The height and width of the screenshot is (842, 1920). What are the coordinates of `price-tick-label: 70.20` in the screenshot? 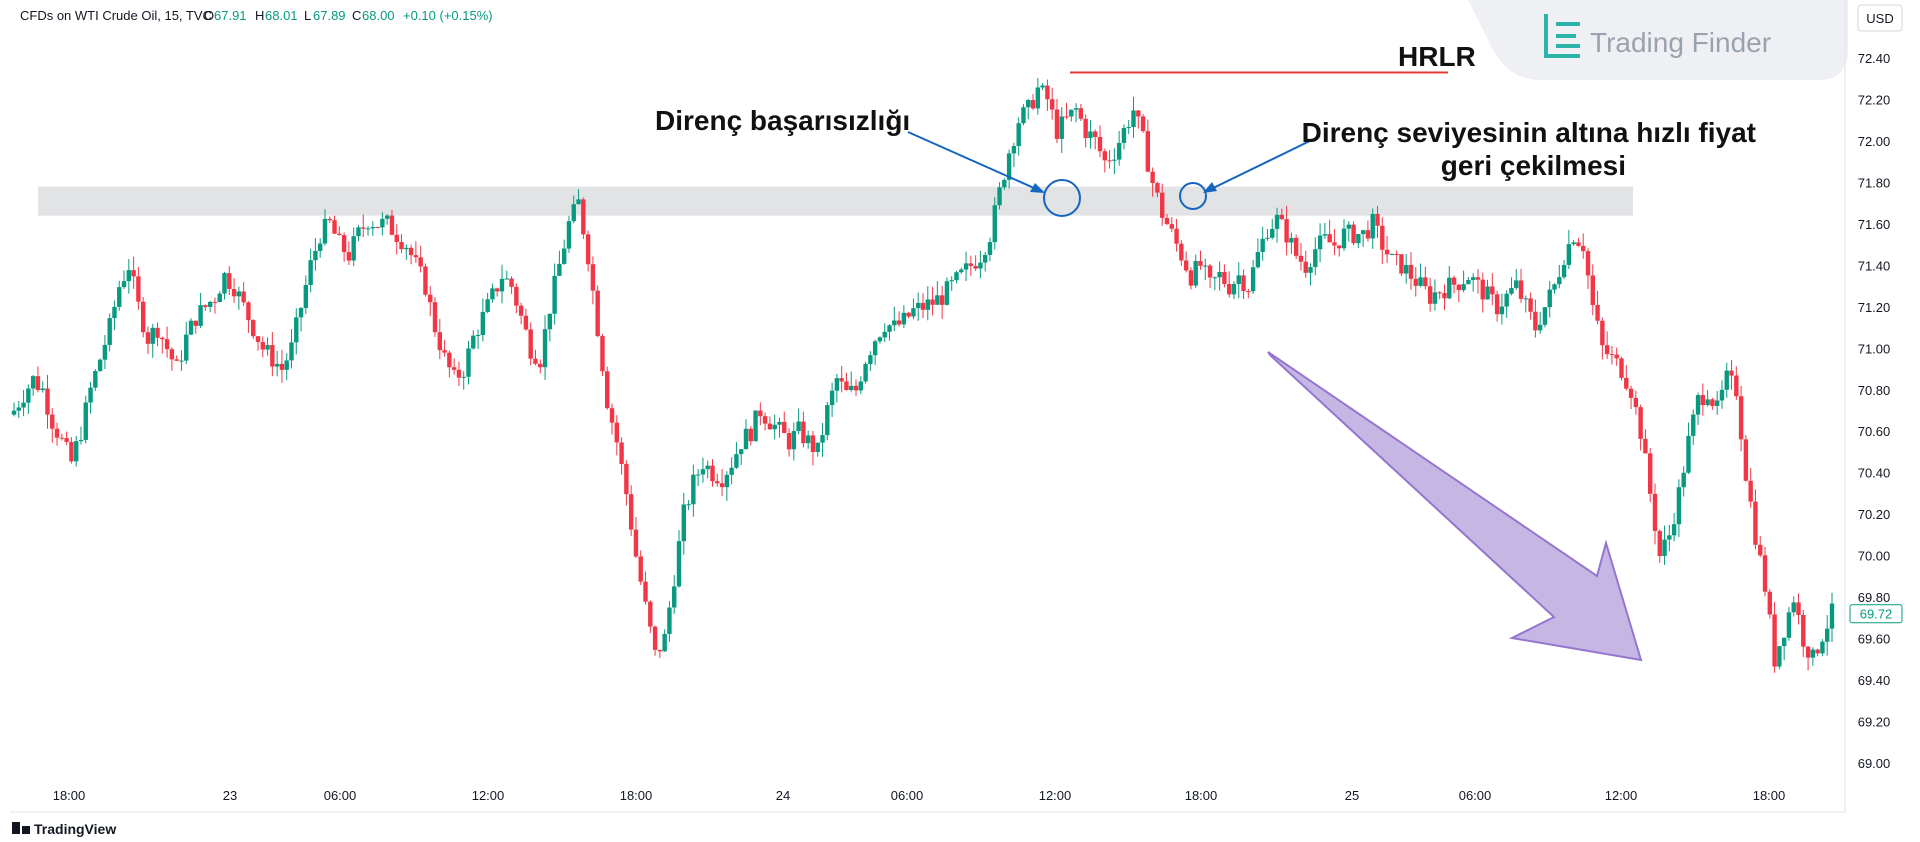 It's located at (1874, 514).